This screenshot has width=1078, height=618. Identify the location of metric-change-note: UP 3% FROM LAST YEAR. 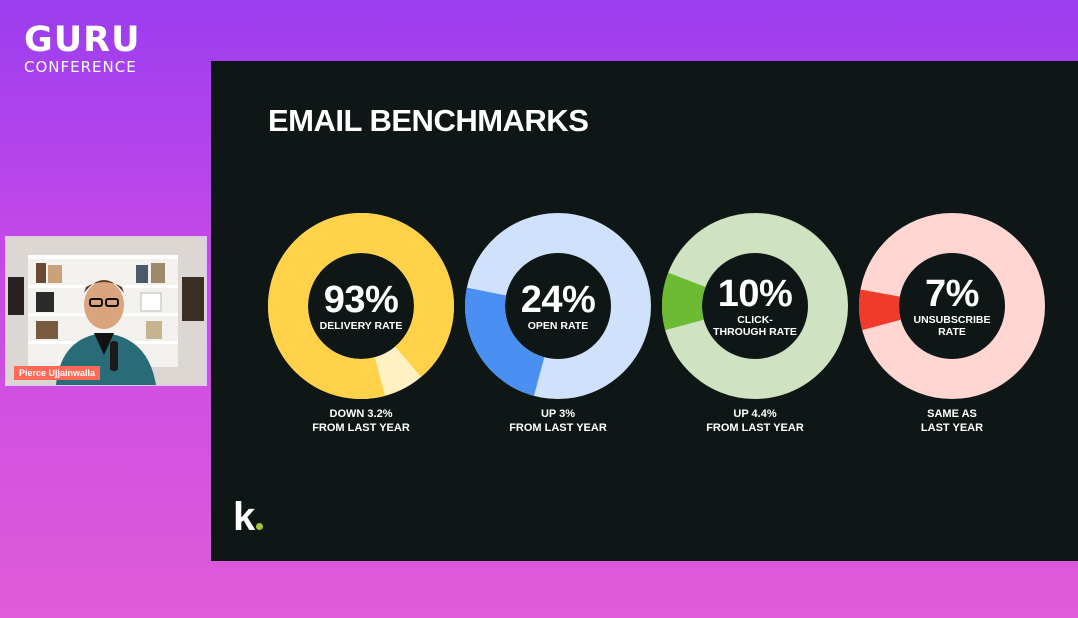
(558, 421).